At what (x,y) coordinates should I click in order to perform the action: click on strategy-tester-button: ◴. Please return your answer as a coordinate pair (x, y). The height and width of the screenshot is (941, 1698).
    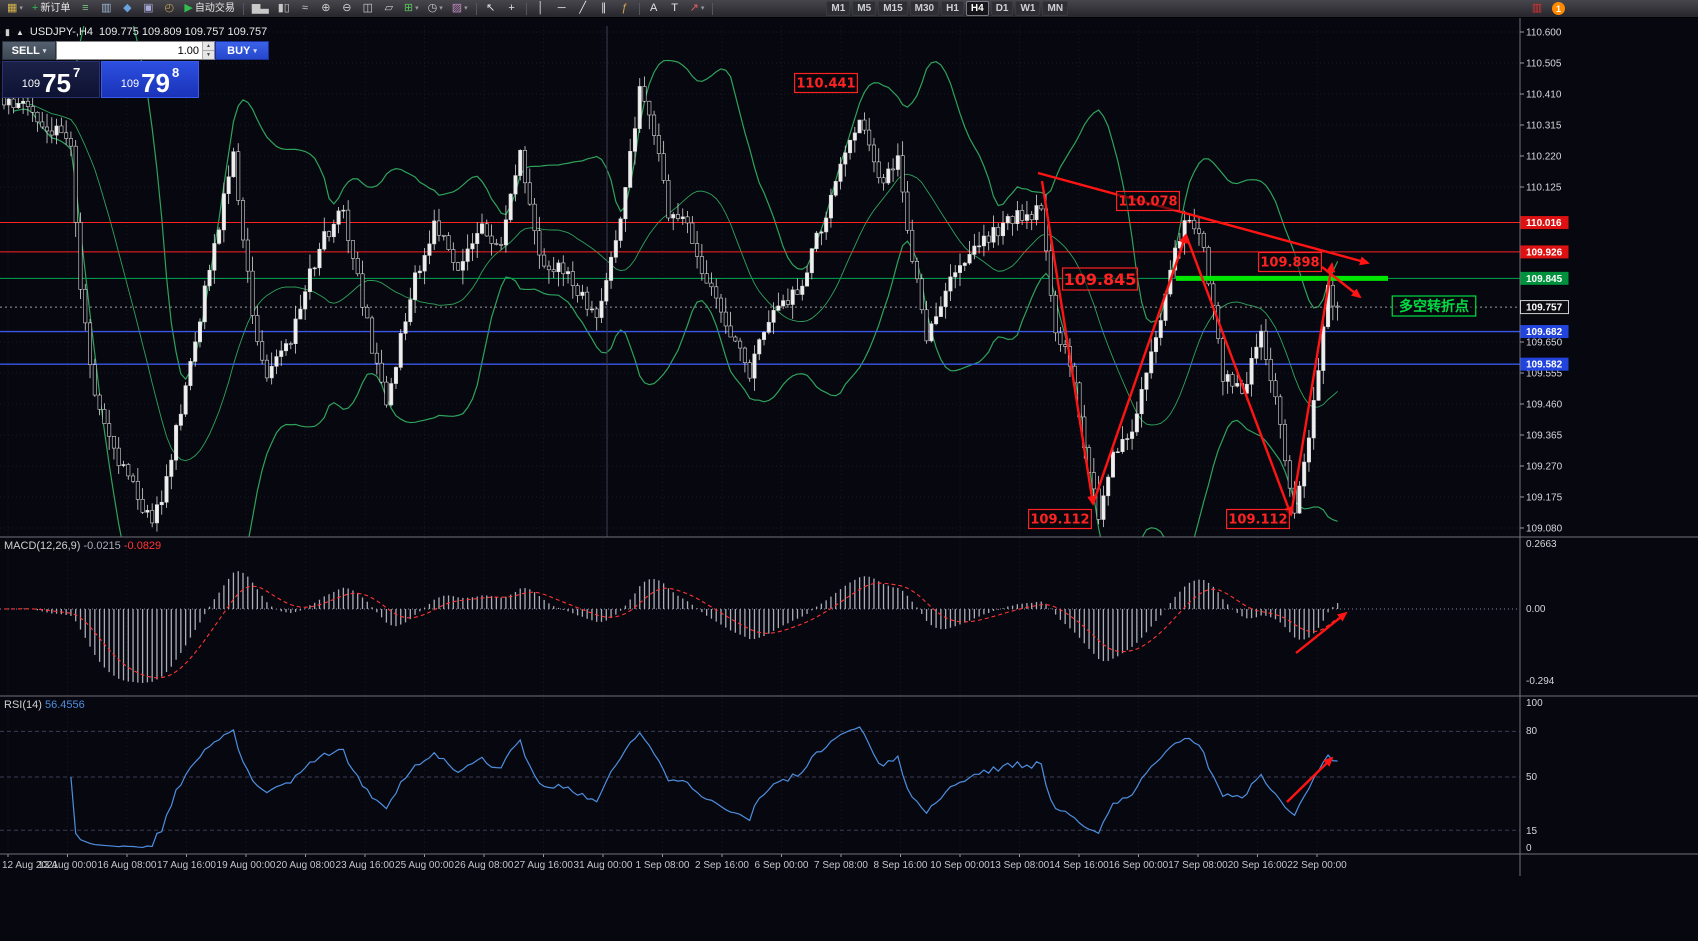
    Looking at the image, I should click on (169, 9).